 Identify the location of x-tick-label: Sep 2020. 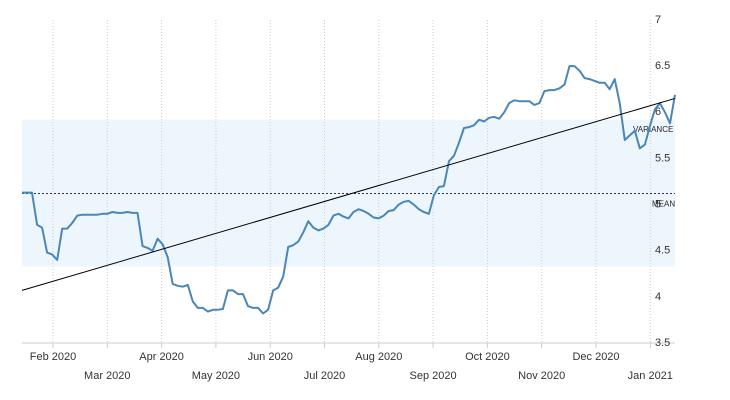
(433, 376).